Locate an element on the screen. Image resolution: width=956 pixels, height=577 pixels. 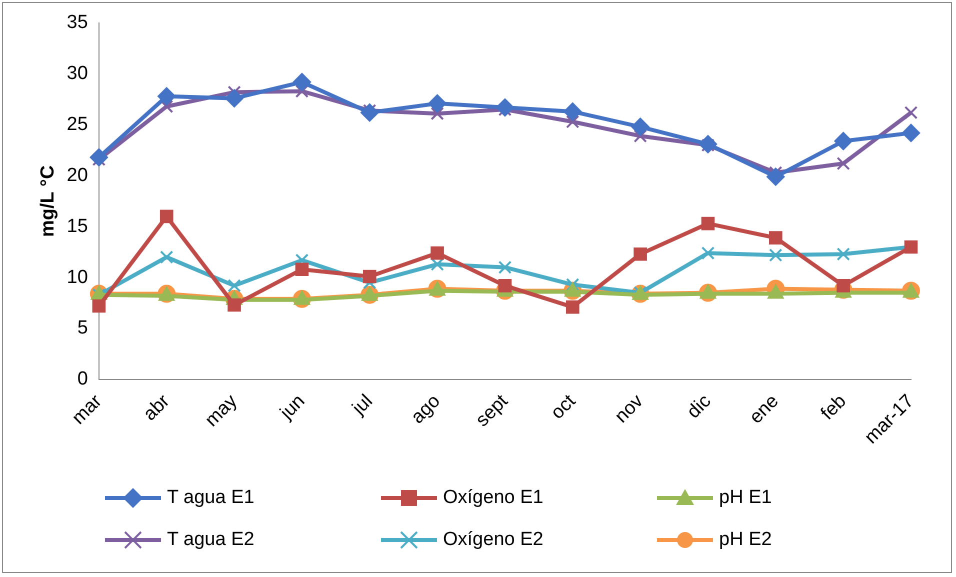
x-tick-label: abr is located at coordinates (157, 408).